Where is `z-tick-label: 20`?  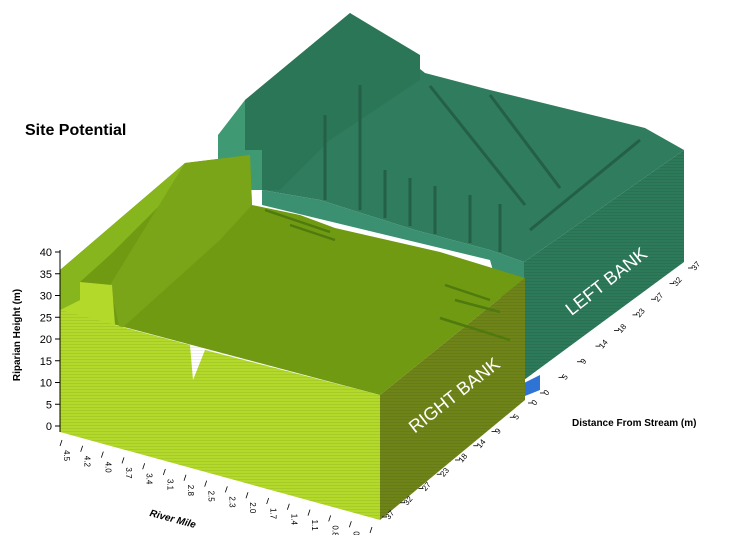
z-tick-label: 20 is located at coordinates (46, 340).